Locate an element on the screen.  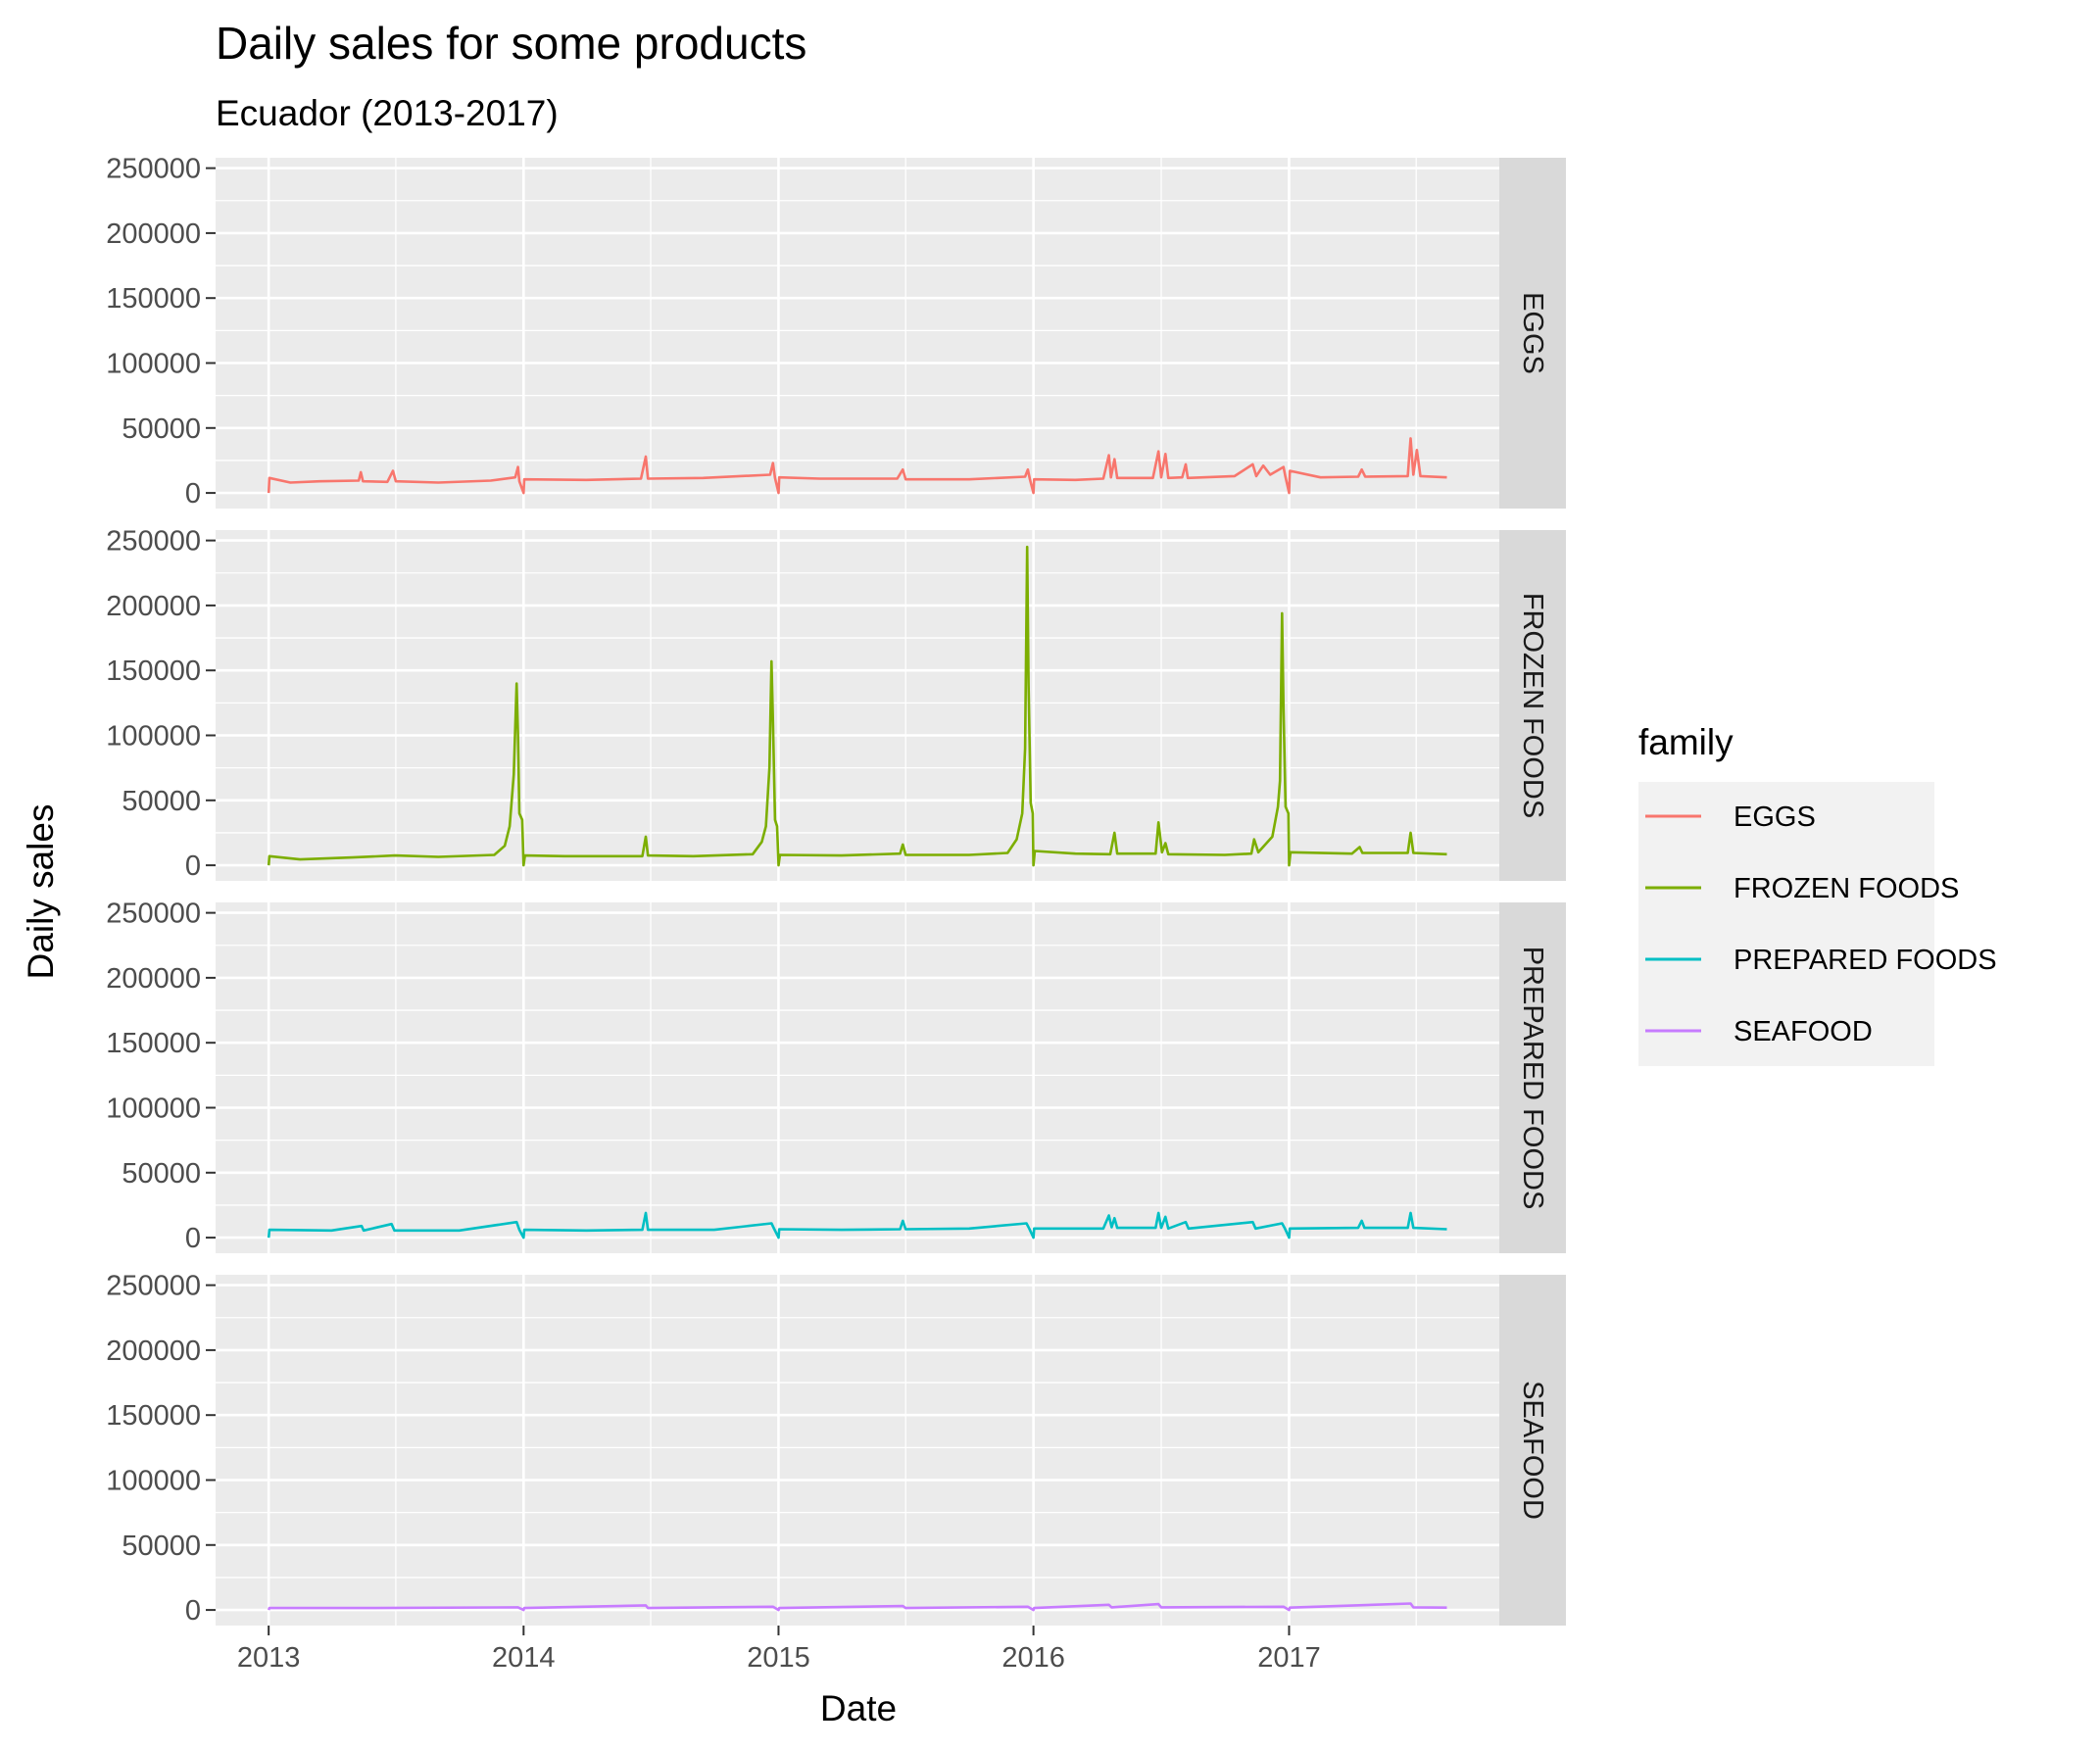
legend-item: FROZEN FOODS is located at coordinates (1802, 888).